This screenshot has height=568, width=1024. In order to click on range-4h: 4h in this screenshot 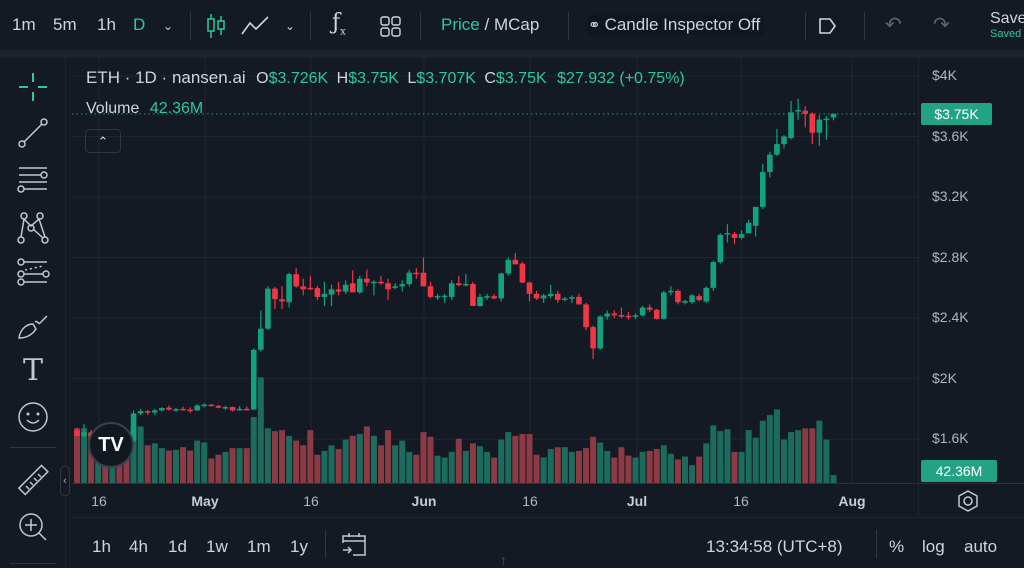, I will do `click(138, 546)`.